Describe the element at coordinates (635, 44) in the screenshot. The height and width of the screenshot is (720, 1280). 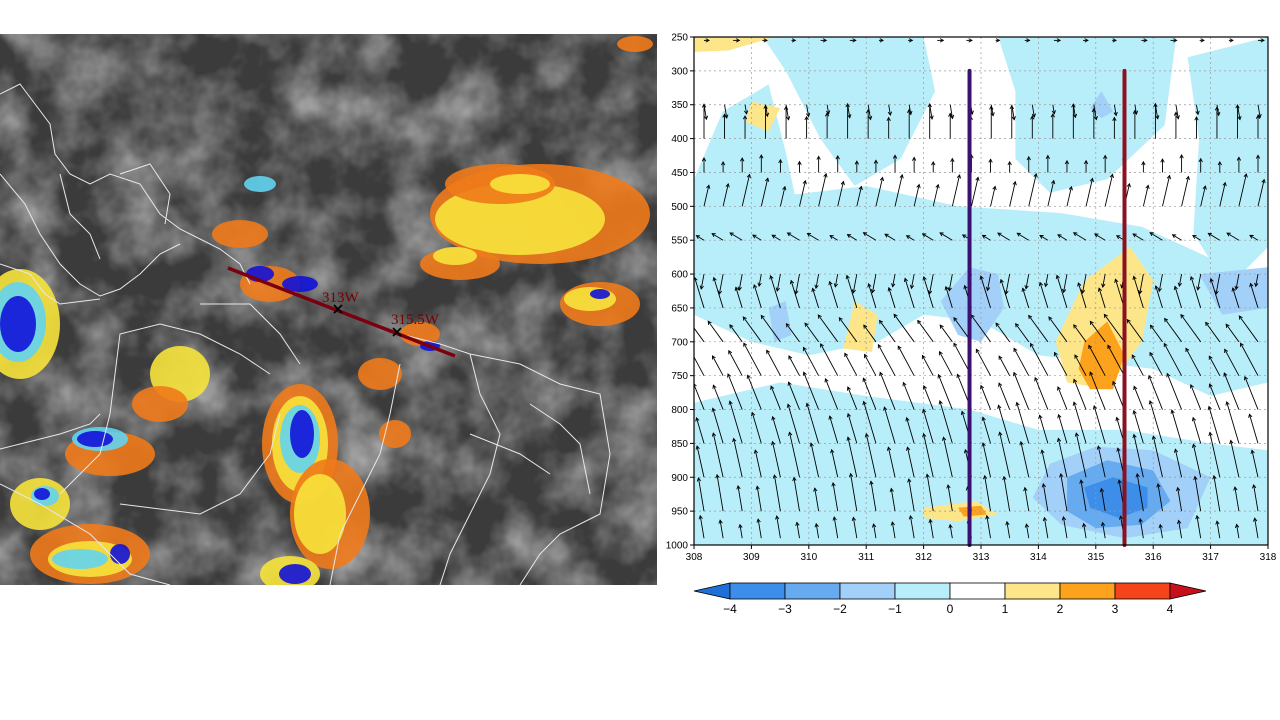
I see `convective-cell` at that location.